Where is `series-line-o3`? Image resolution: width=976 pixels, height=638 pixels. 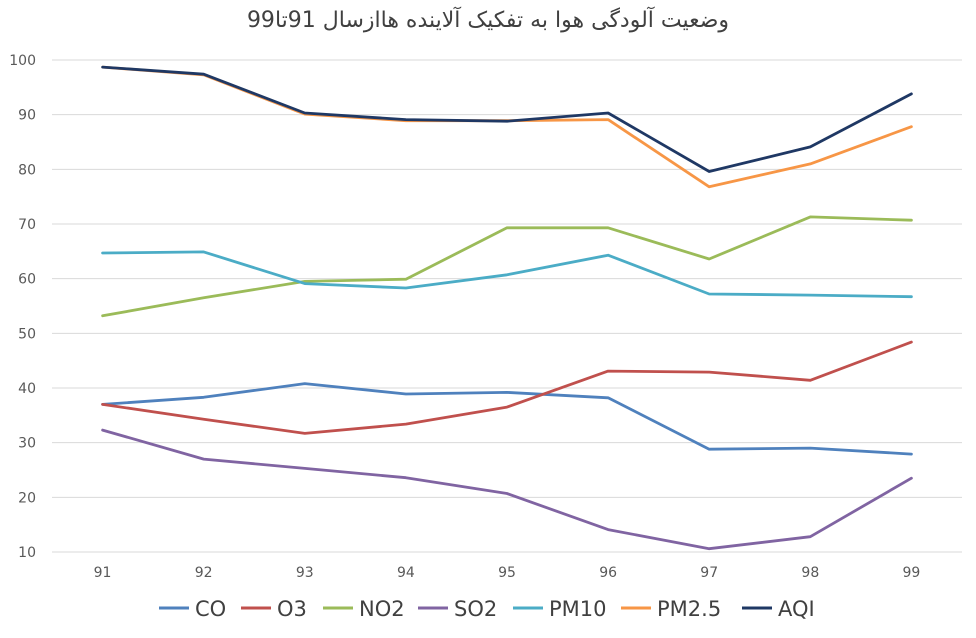
series-line-o3 is located at coordinates (507, 387).